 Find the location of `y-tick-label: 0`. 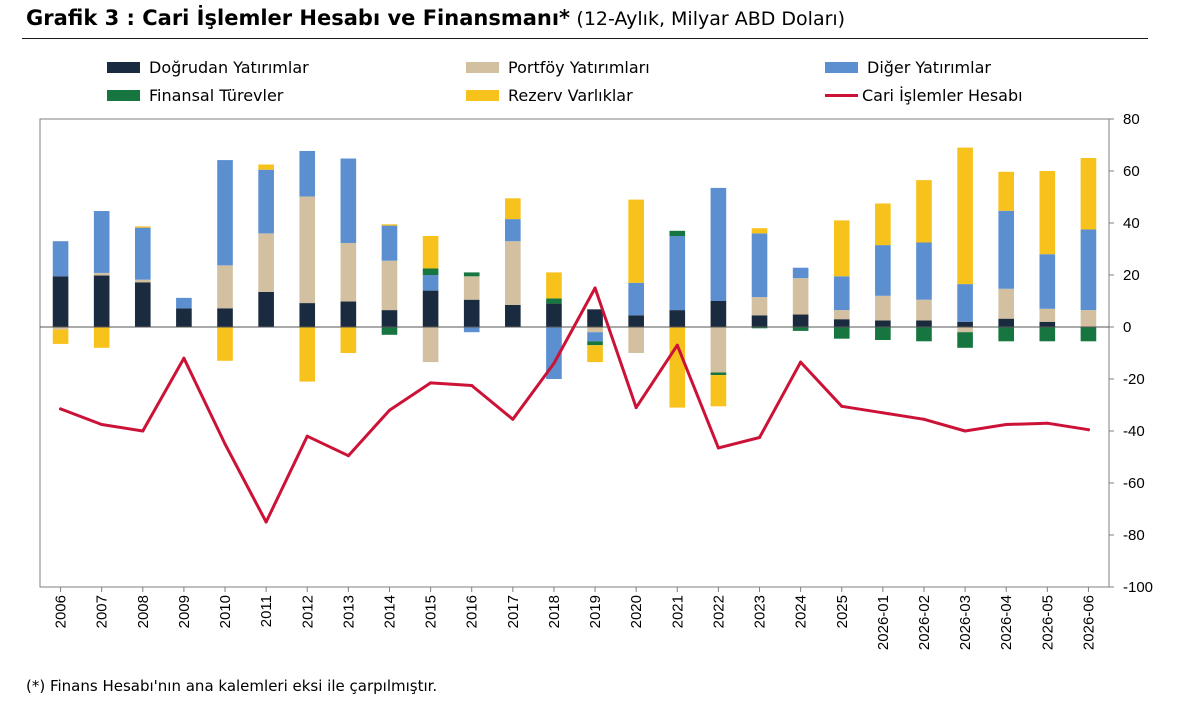

y-tick-label: 0 is located at coordinates (1127, 327).